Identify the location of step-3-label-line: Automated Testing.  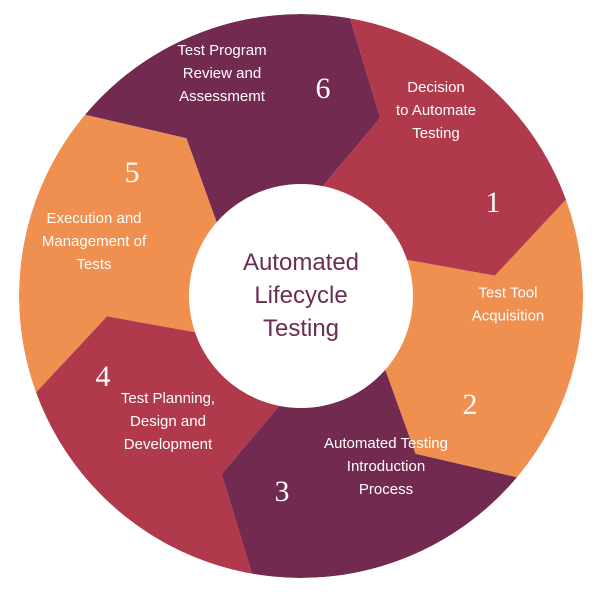
(386, 443).